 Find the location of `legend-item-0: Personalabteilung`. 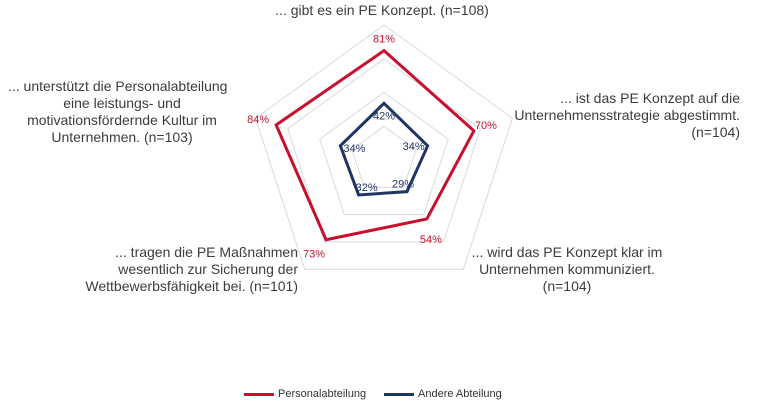

legend-item-0: Personalabteilung is located at coordinates (305, 394).